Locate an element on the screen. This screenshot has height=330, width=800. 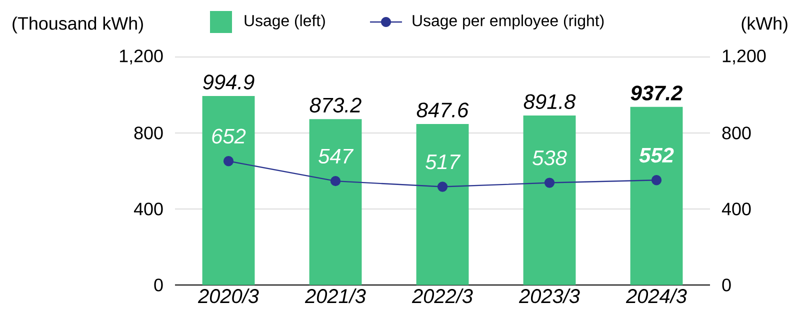
data-label: 552 is located at coordinates (656, 155).